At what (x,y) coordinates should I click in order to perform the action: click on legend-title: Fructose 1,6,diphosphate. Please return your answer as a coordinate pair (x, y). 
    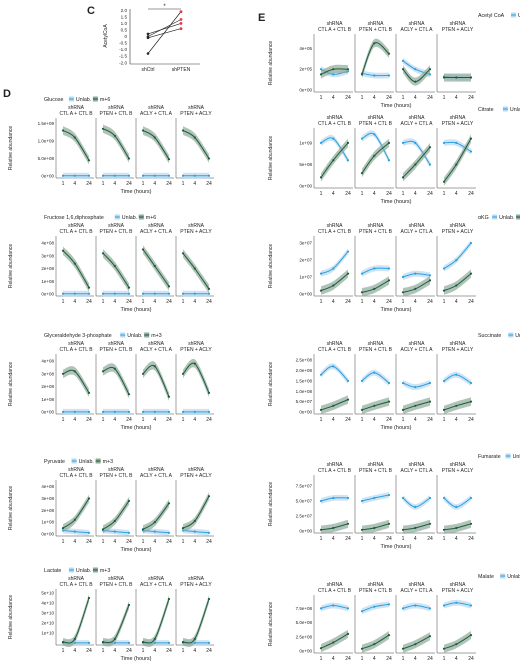
    Looking at the image, I should click on (74, 218).